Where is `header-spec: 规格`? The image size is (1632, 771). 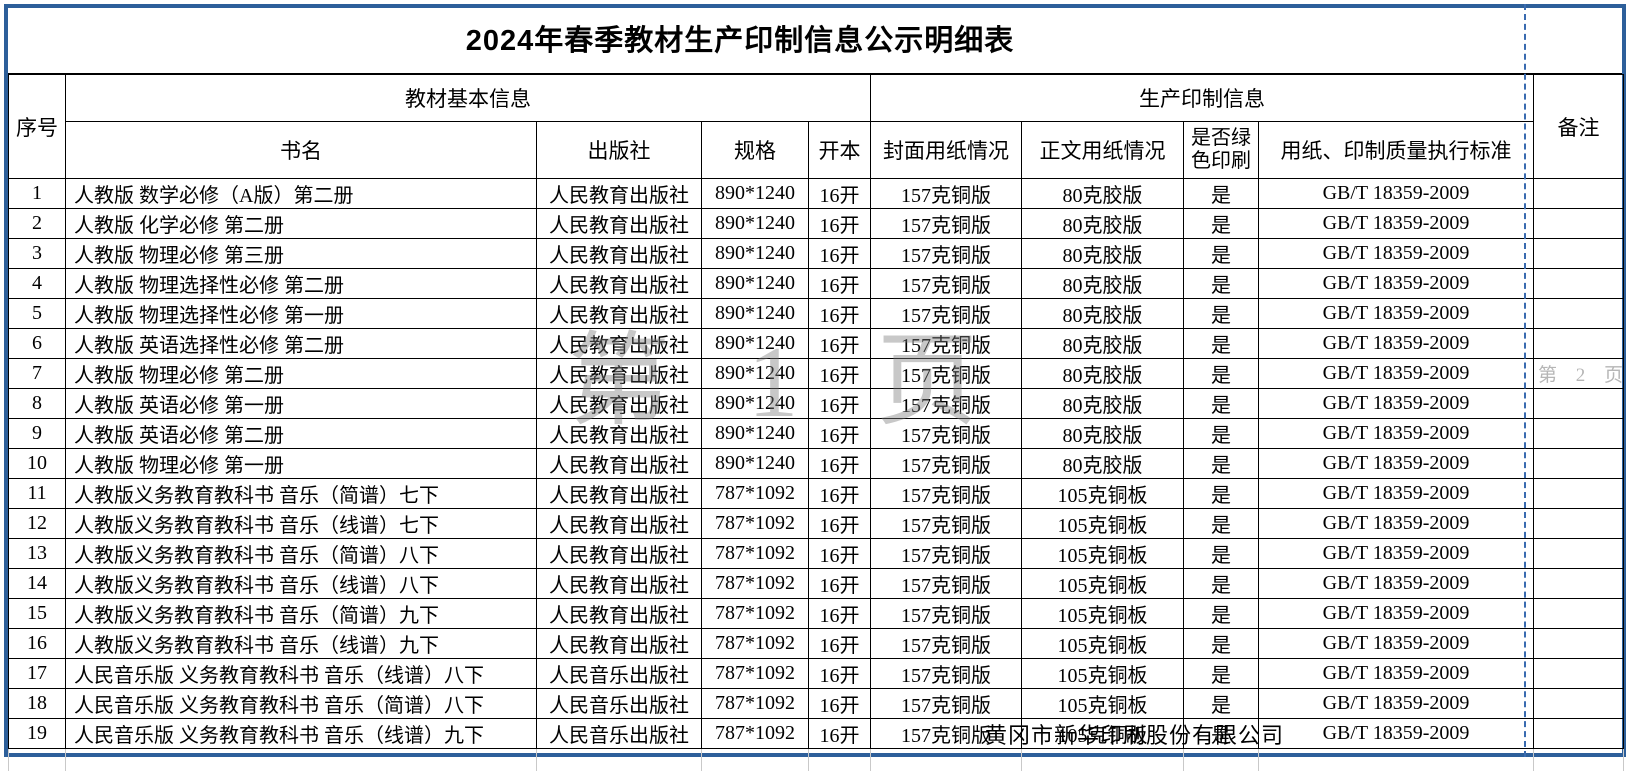
header-spec: 规格 is located at coordinates (755, 150).